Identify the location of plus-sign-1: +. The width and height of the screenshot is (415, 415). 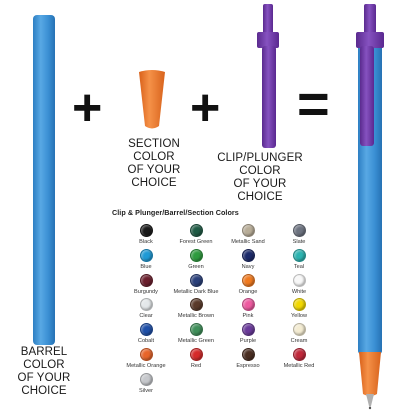
(87, 108).